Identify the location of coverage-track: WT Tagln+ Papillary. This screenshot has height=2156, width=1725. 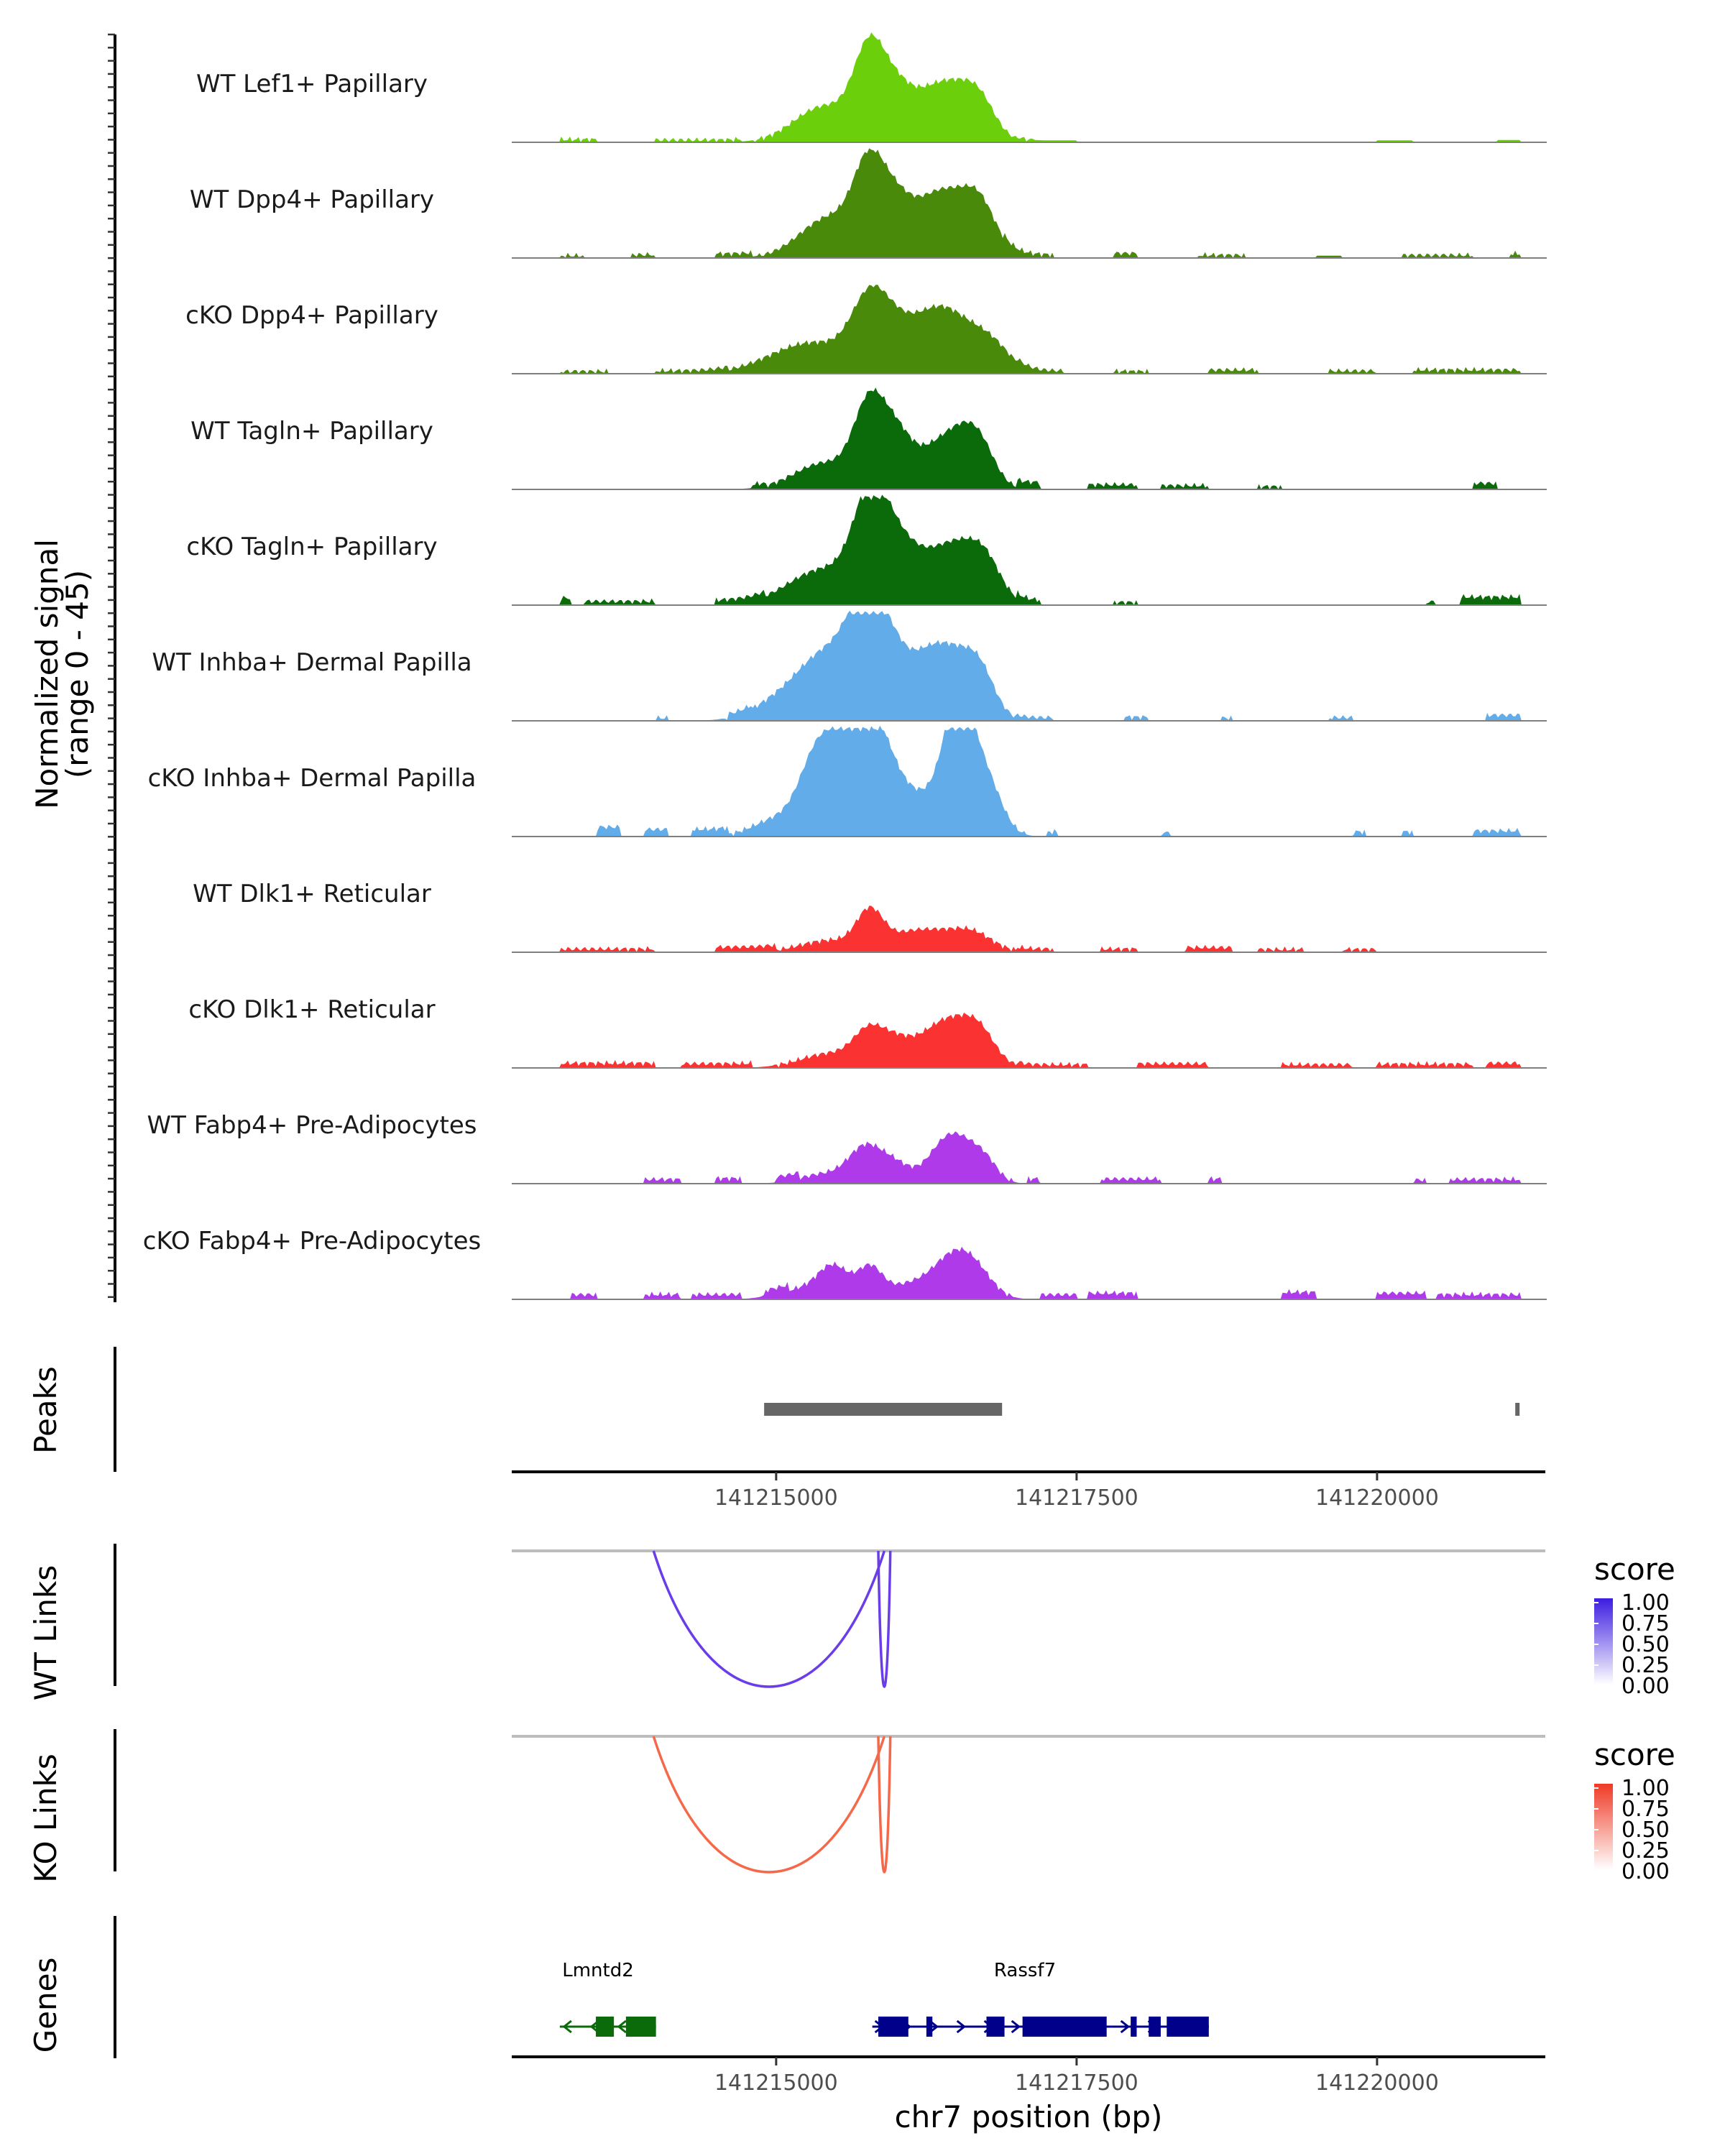
(868, 439).